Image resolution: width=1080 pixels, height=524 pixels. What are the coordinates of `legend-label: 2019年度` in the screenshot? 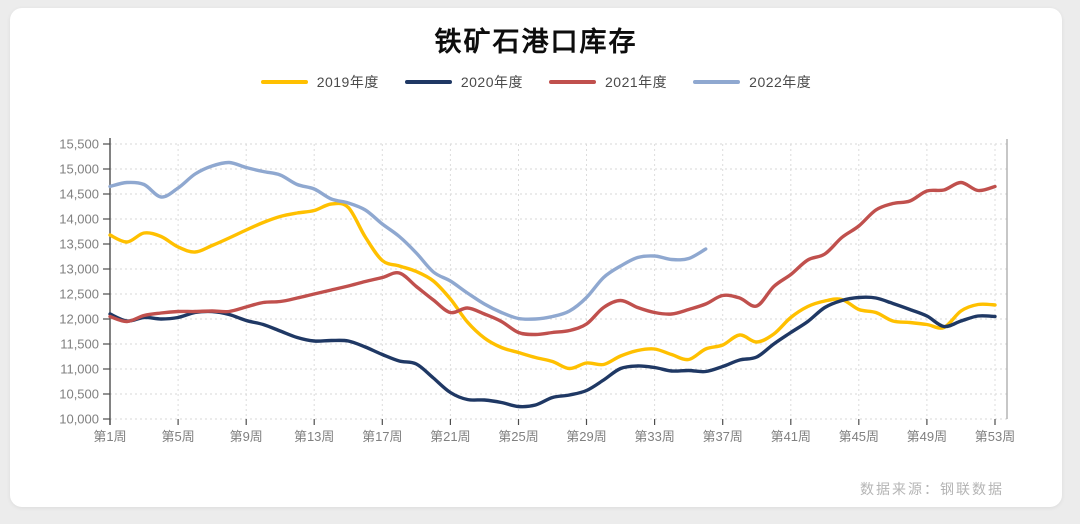 It's located at (347, 82).